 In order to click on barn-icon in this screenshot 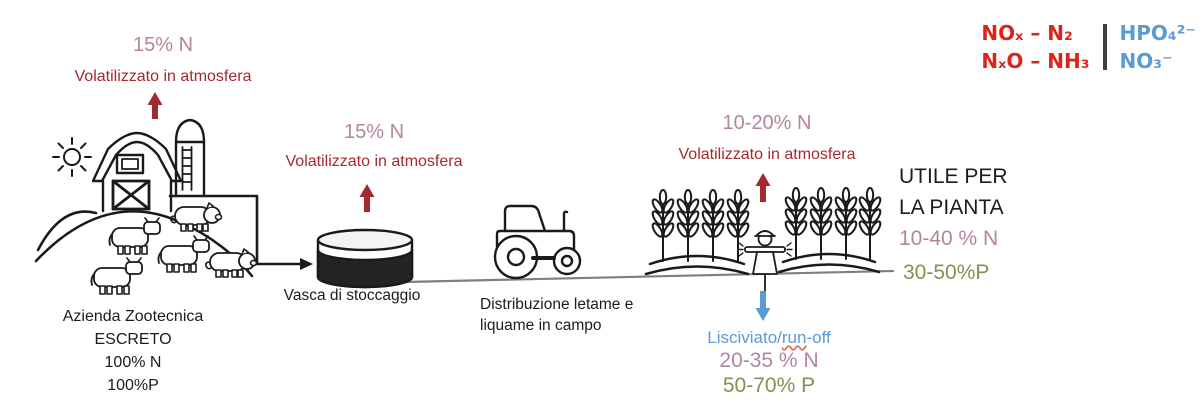, I will do `click(137, 172)`.